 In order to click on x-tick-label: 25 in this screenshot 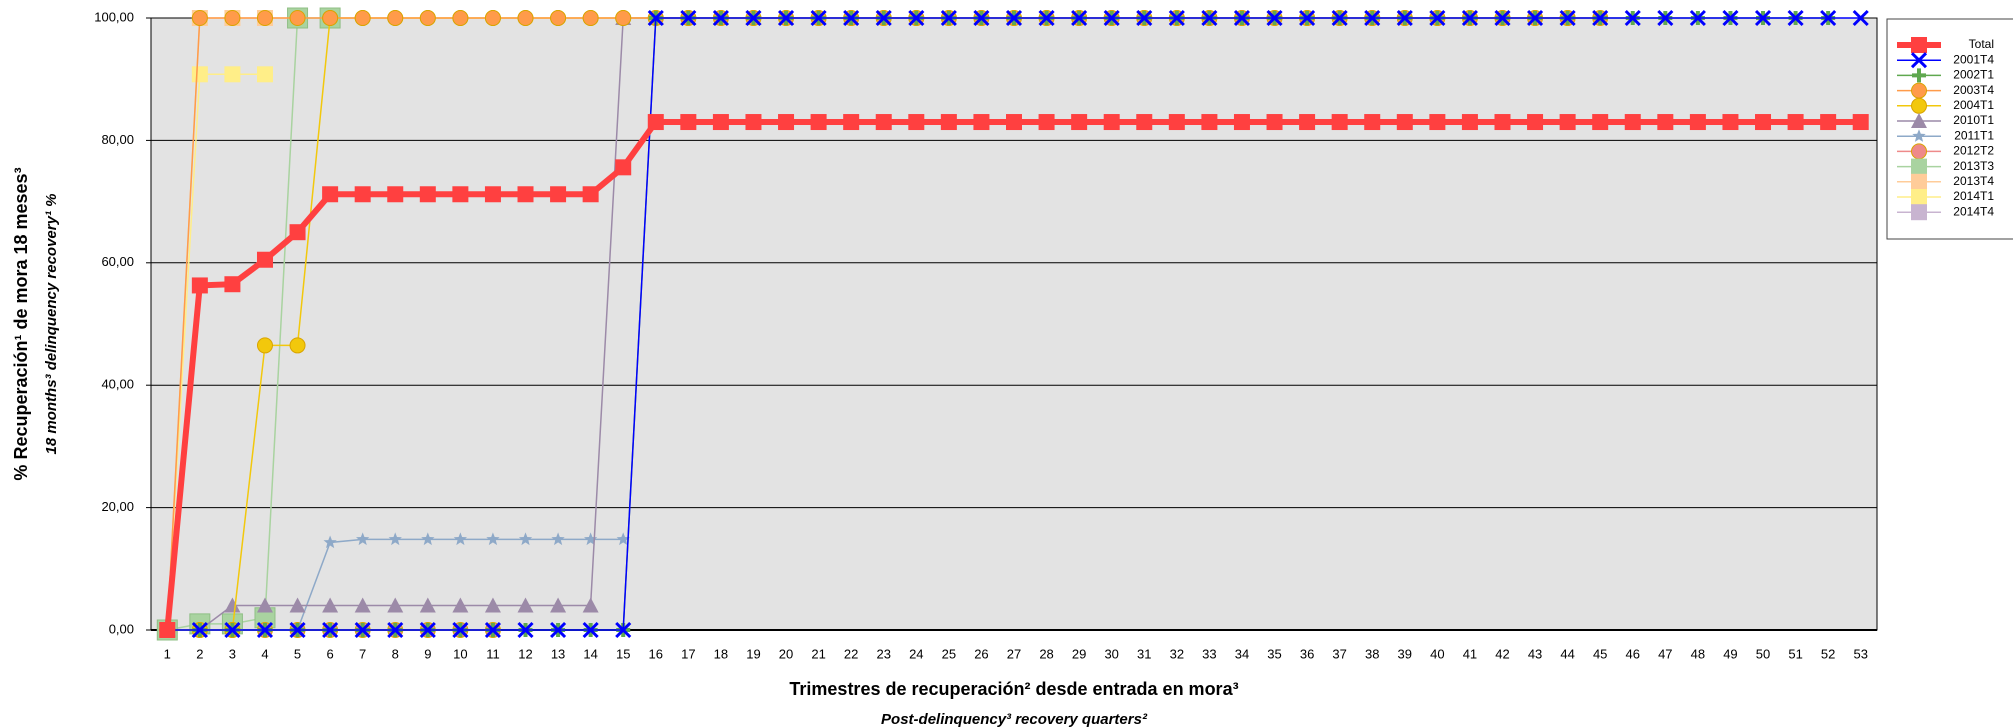, I will do `click(949, 653)`.